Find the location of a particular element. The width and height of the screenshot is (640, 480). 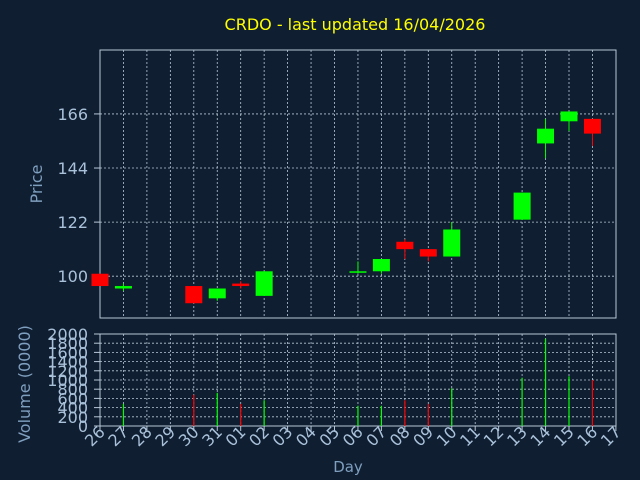

x-axis-label: Day is located at coordinates (348, 467).